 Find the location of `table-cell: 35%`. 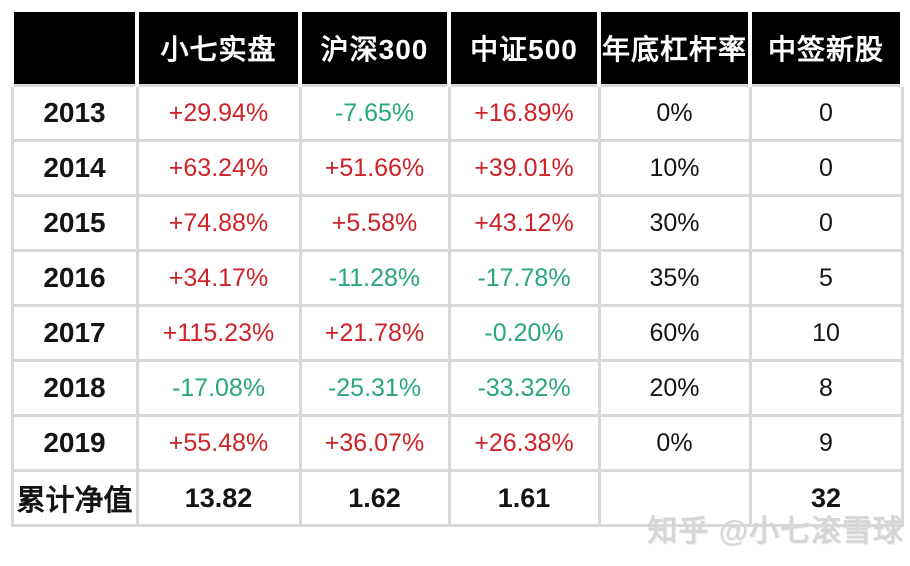

table-cell: 35% is located at coordinates (674, 278).